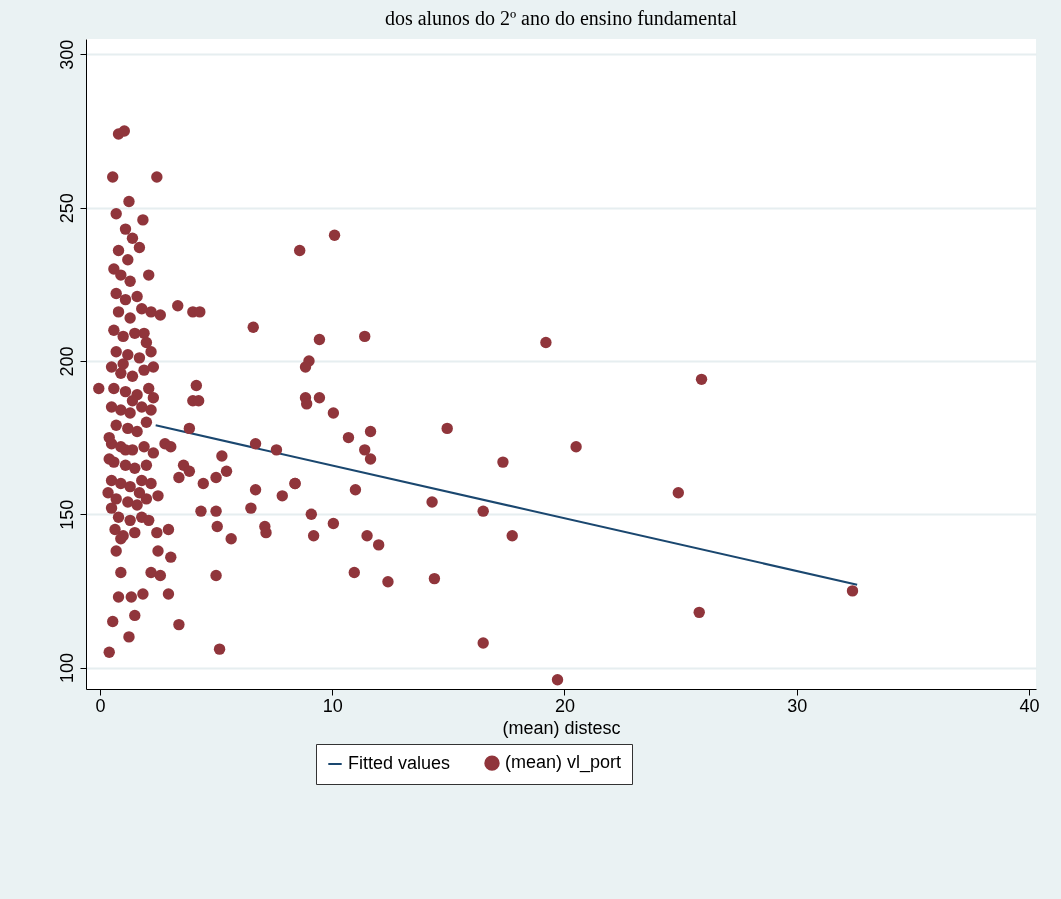  Describe the element at coordinates (563, 763) in the screenshot. I see `legend-label: (mean) vl_port` at that location.